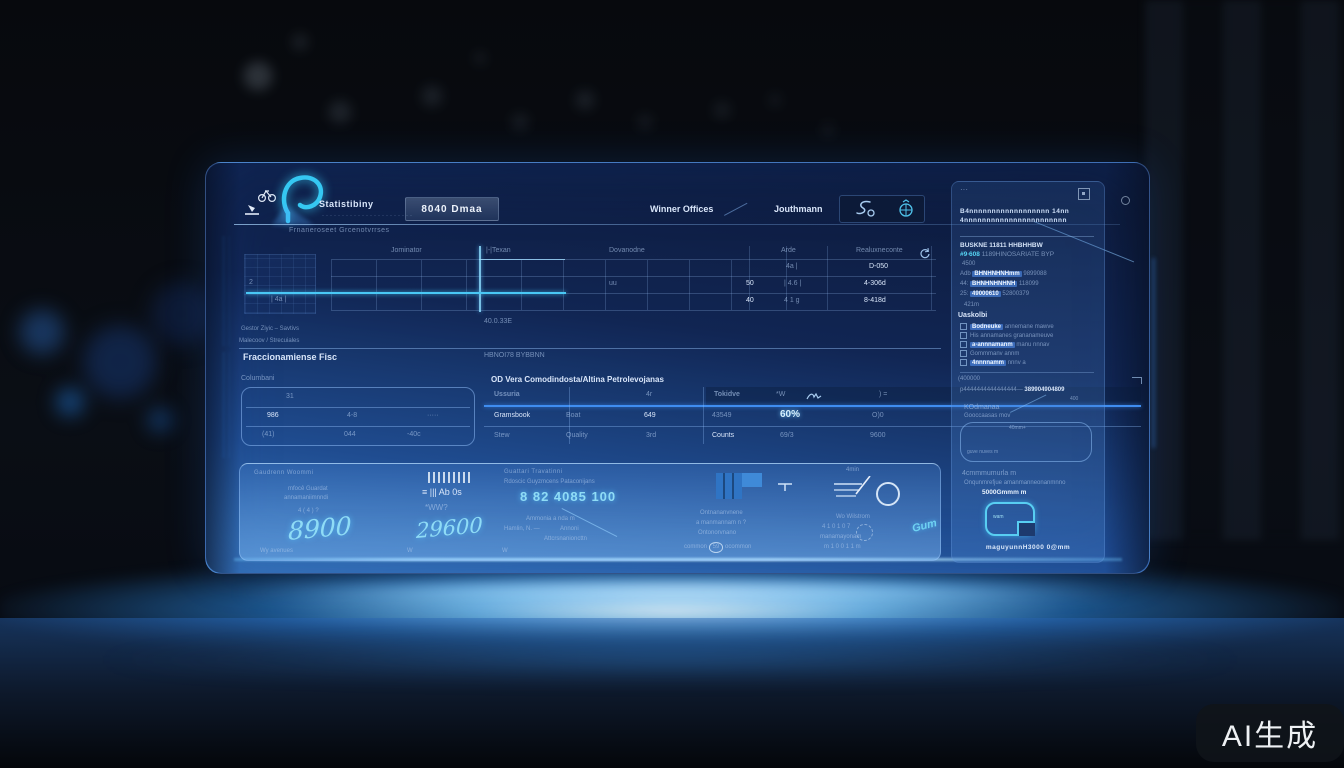  I want to click on nav-user: Jouthmann, so click(798, 209).